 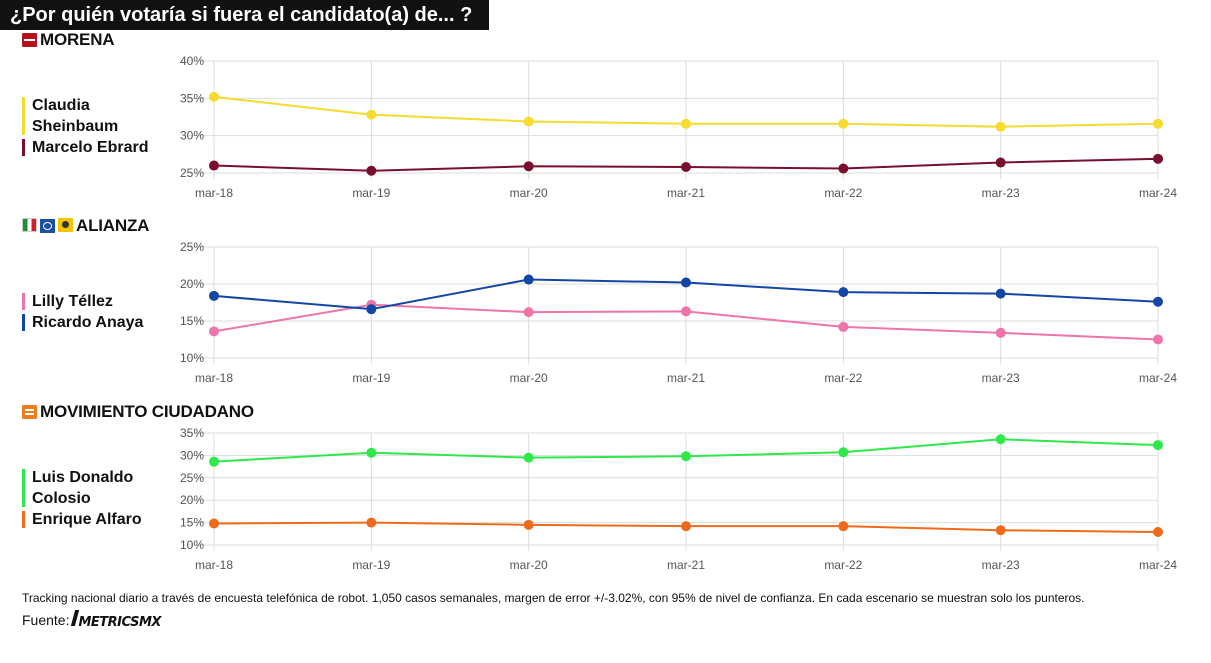 What do you see at coordinates (87, 519) in the screenshot?
I see `legend-label: Enrique Alfaro` at bounding box center [87, 519].